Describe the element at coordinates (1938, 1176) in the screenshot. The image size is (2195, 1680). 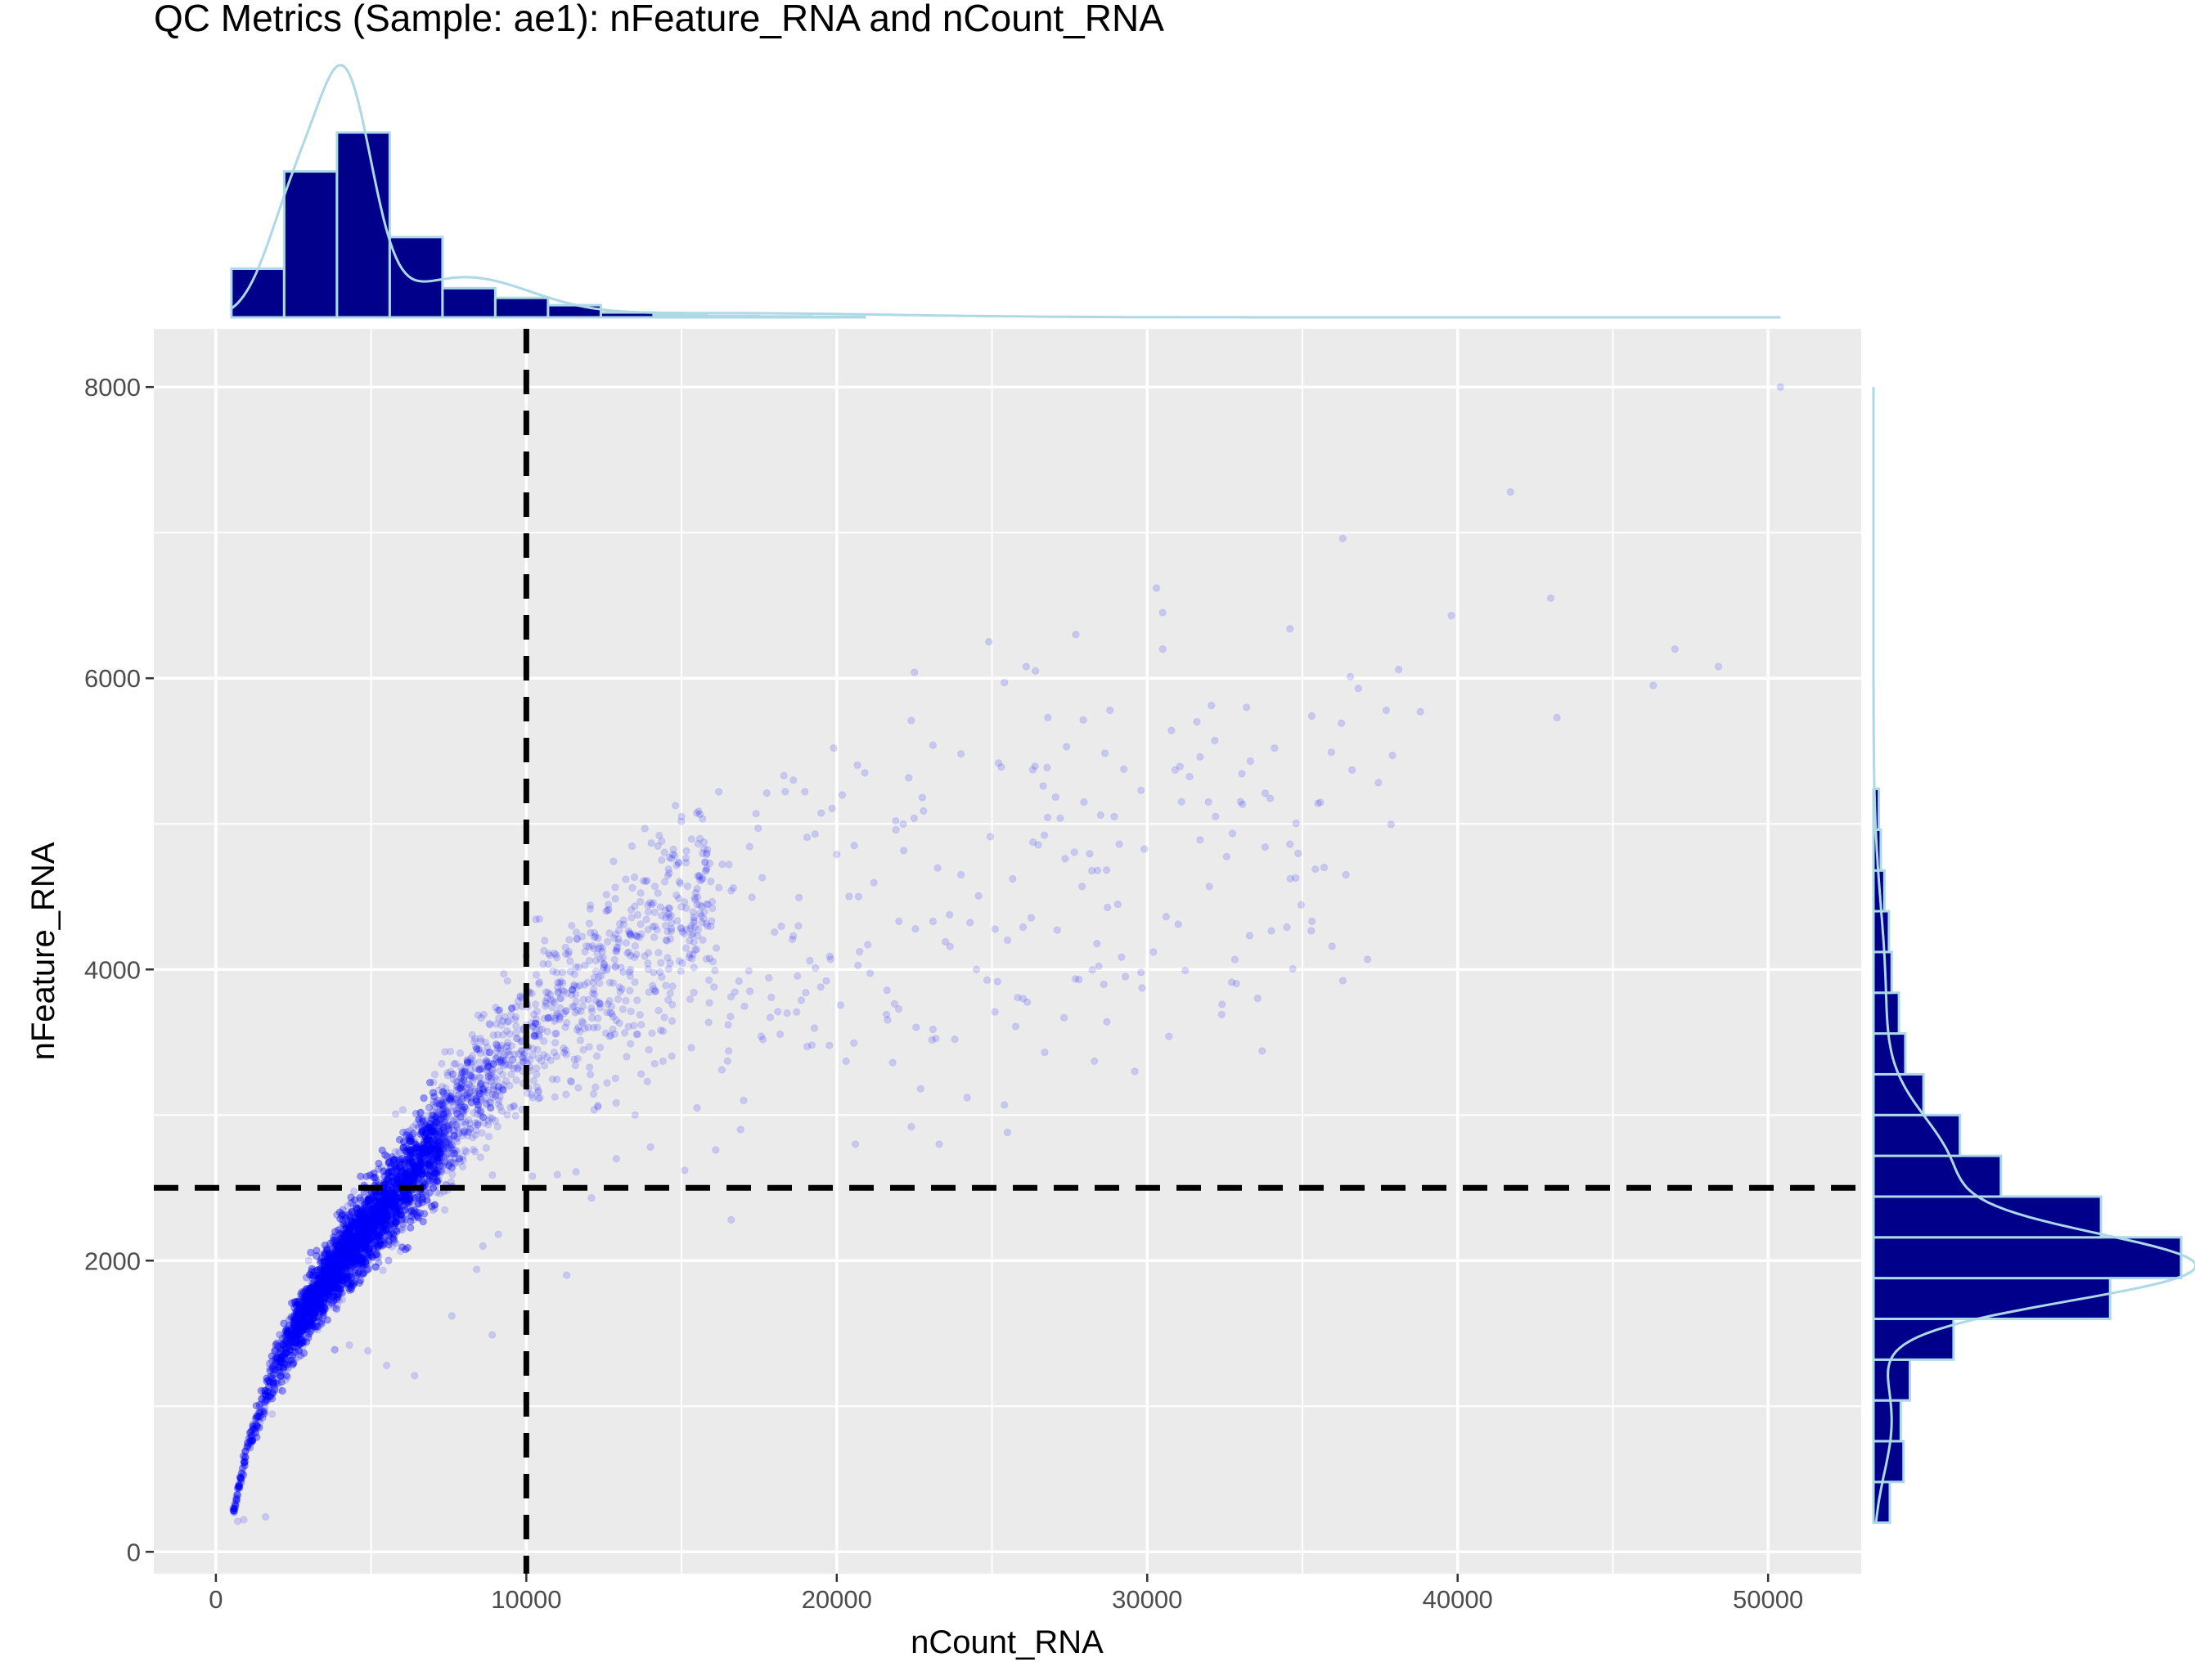
I see `right-hist-bar` at that location.